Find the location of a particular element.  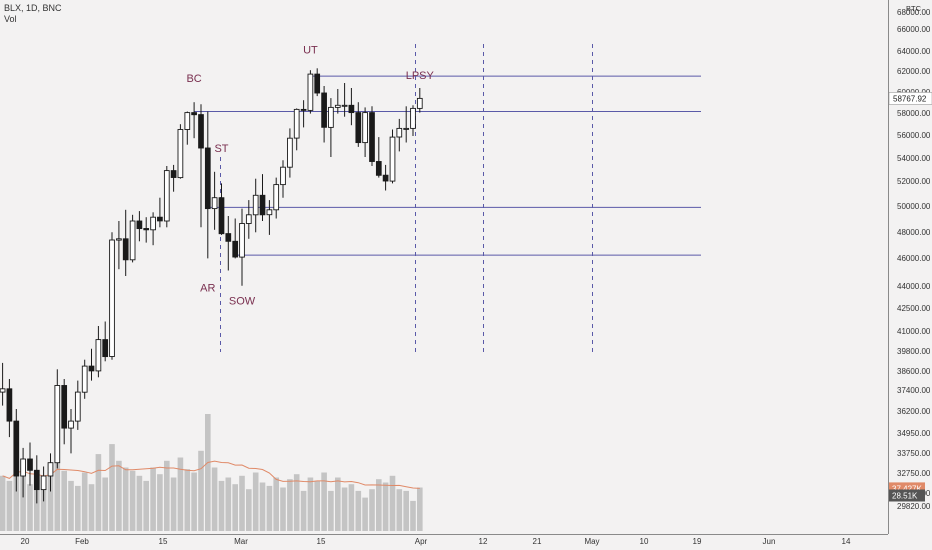

wyckoff-label: LPSY is located at coordinates (420, 76).